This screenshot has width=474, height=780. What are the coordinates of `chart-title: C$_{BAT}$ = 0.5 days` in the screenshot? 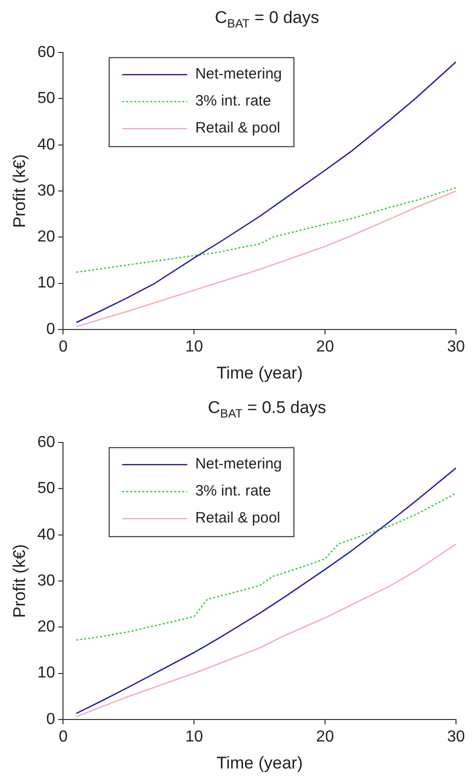 It's located at (267, 409).